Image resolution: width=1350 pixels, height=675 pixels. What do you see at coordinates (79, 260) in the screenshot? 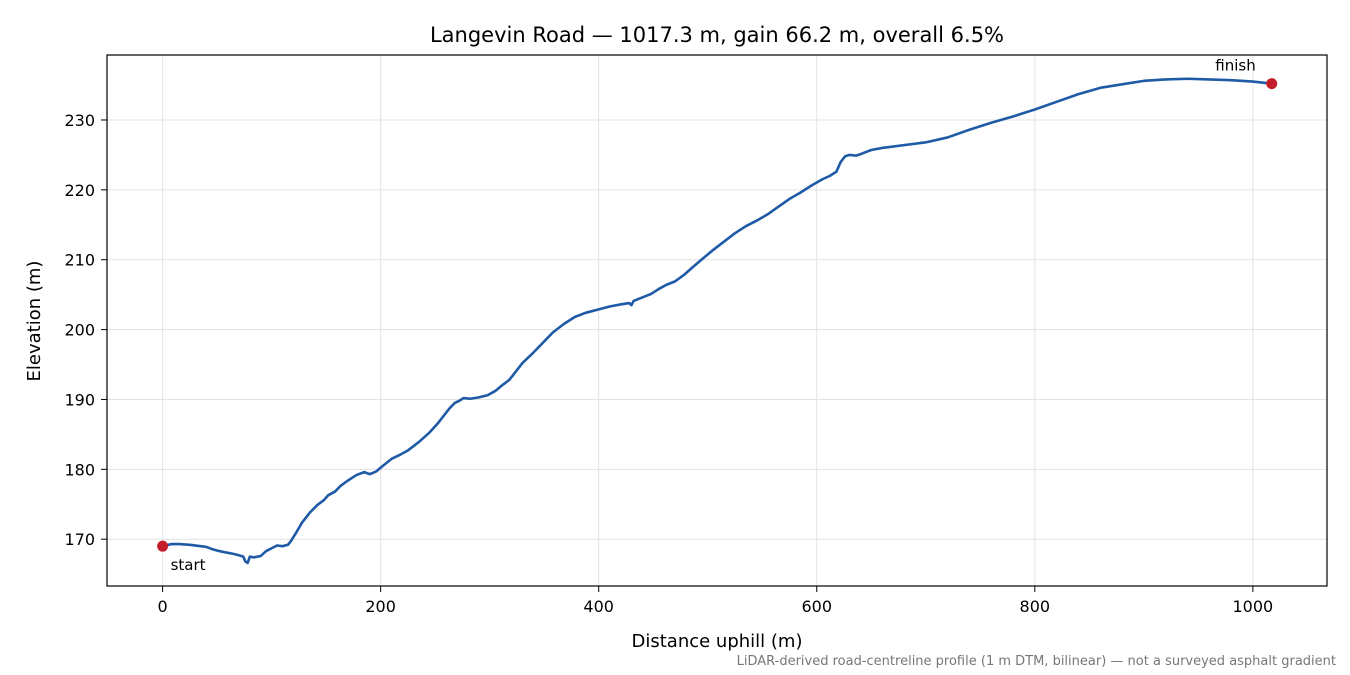
I see `y-tick-label: 210` at bounding box center [79, 260].